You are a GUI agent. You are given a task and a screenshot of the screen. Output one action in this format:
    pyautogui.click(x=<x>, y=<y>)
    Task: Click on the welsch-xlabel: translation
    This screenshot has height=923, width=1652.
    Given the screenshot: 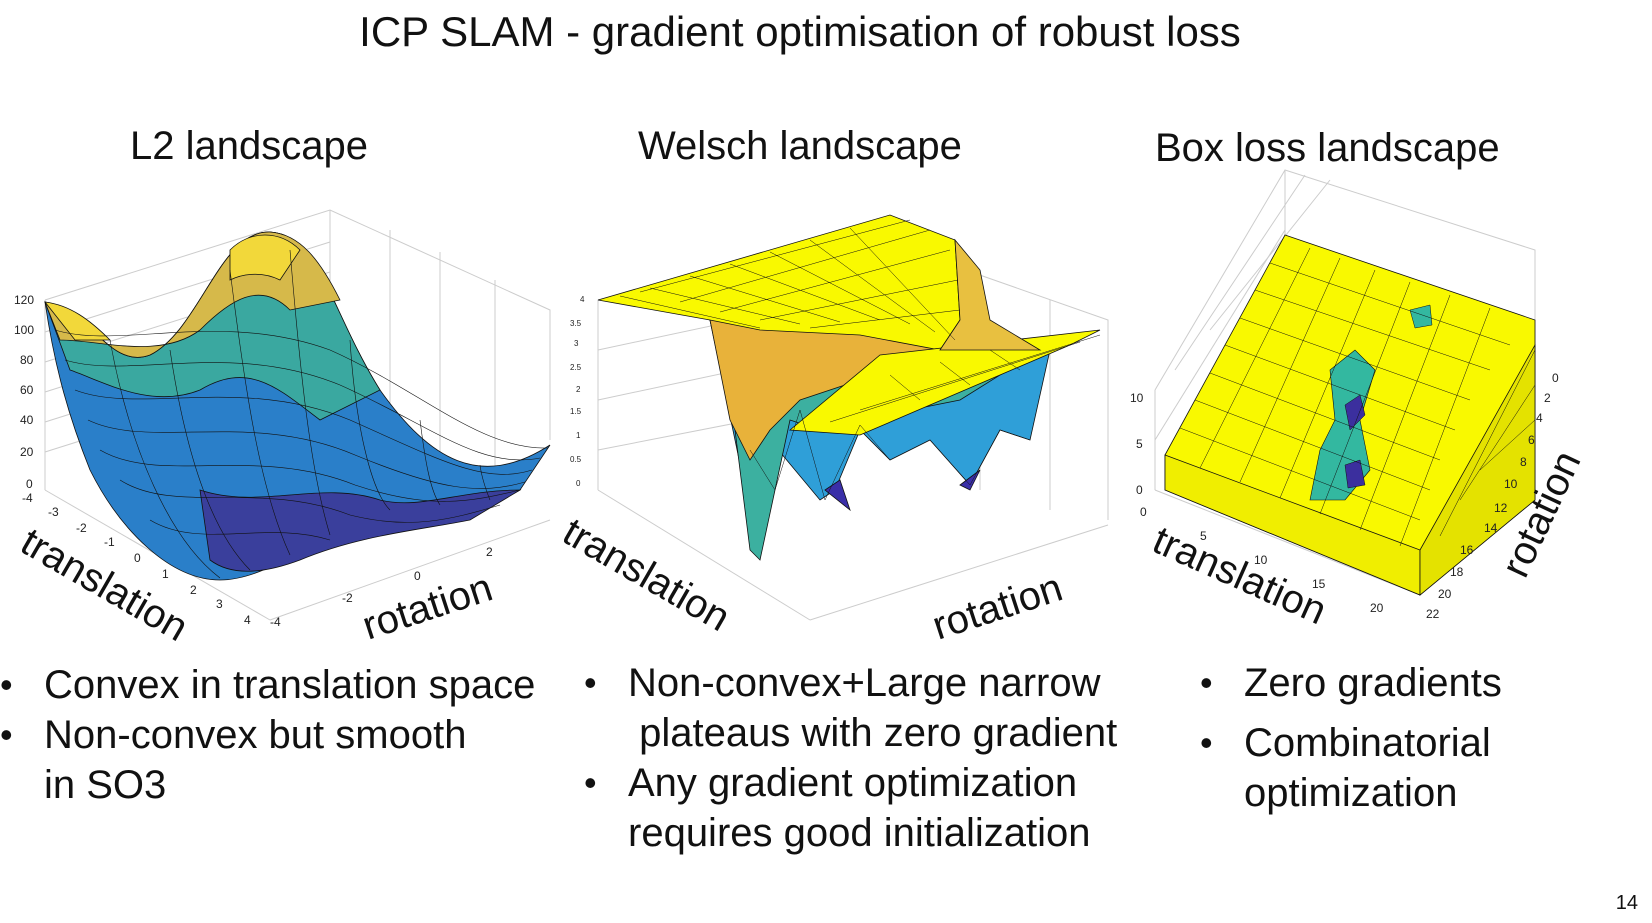 What is the action you would take?
    pyautogui.click(x=647, y=575)
    